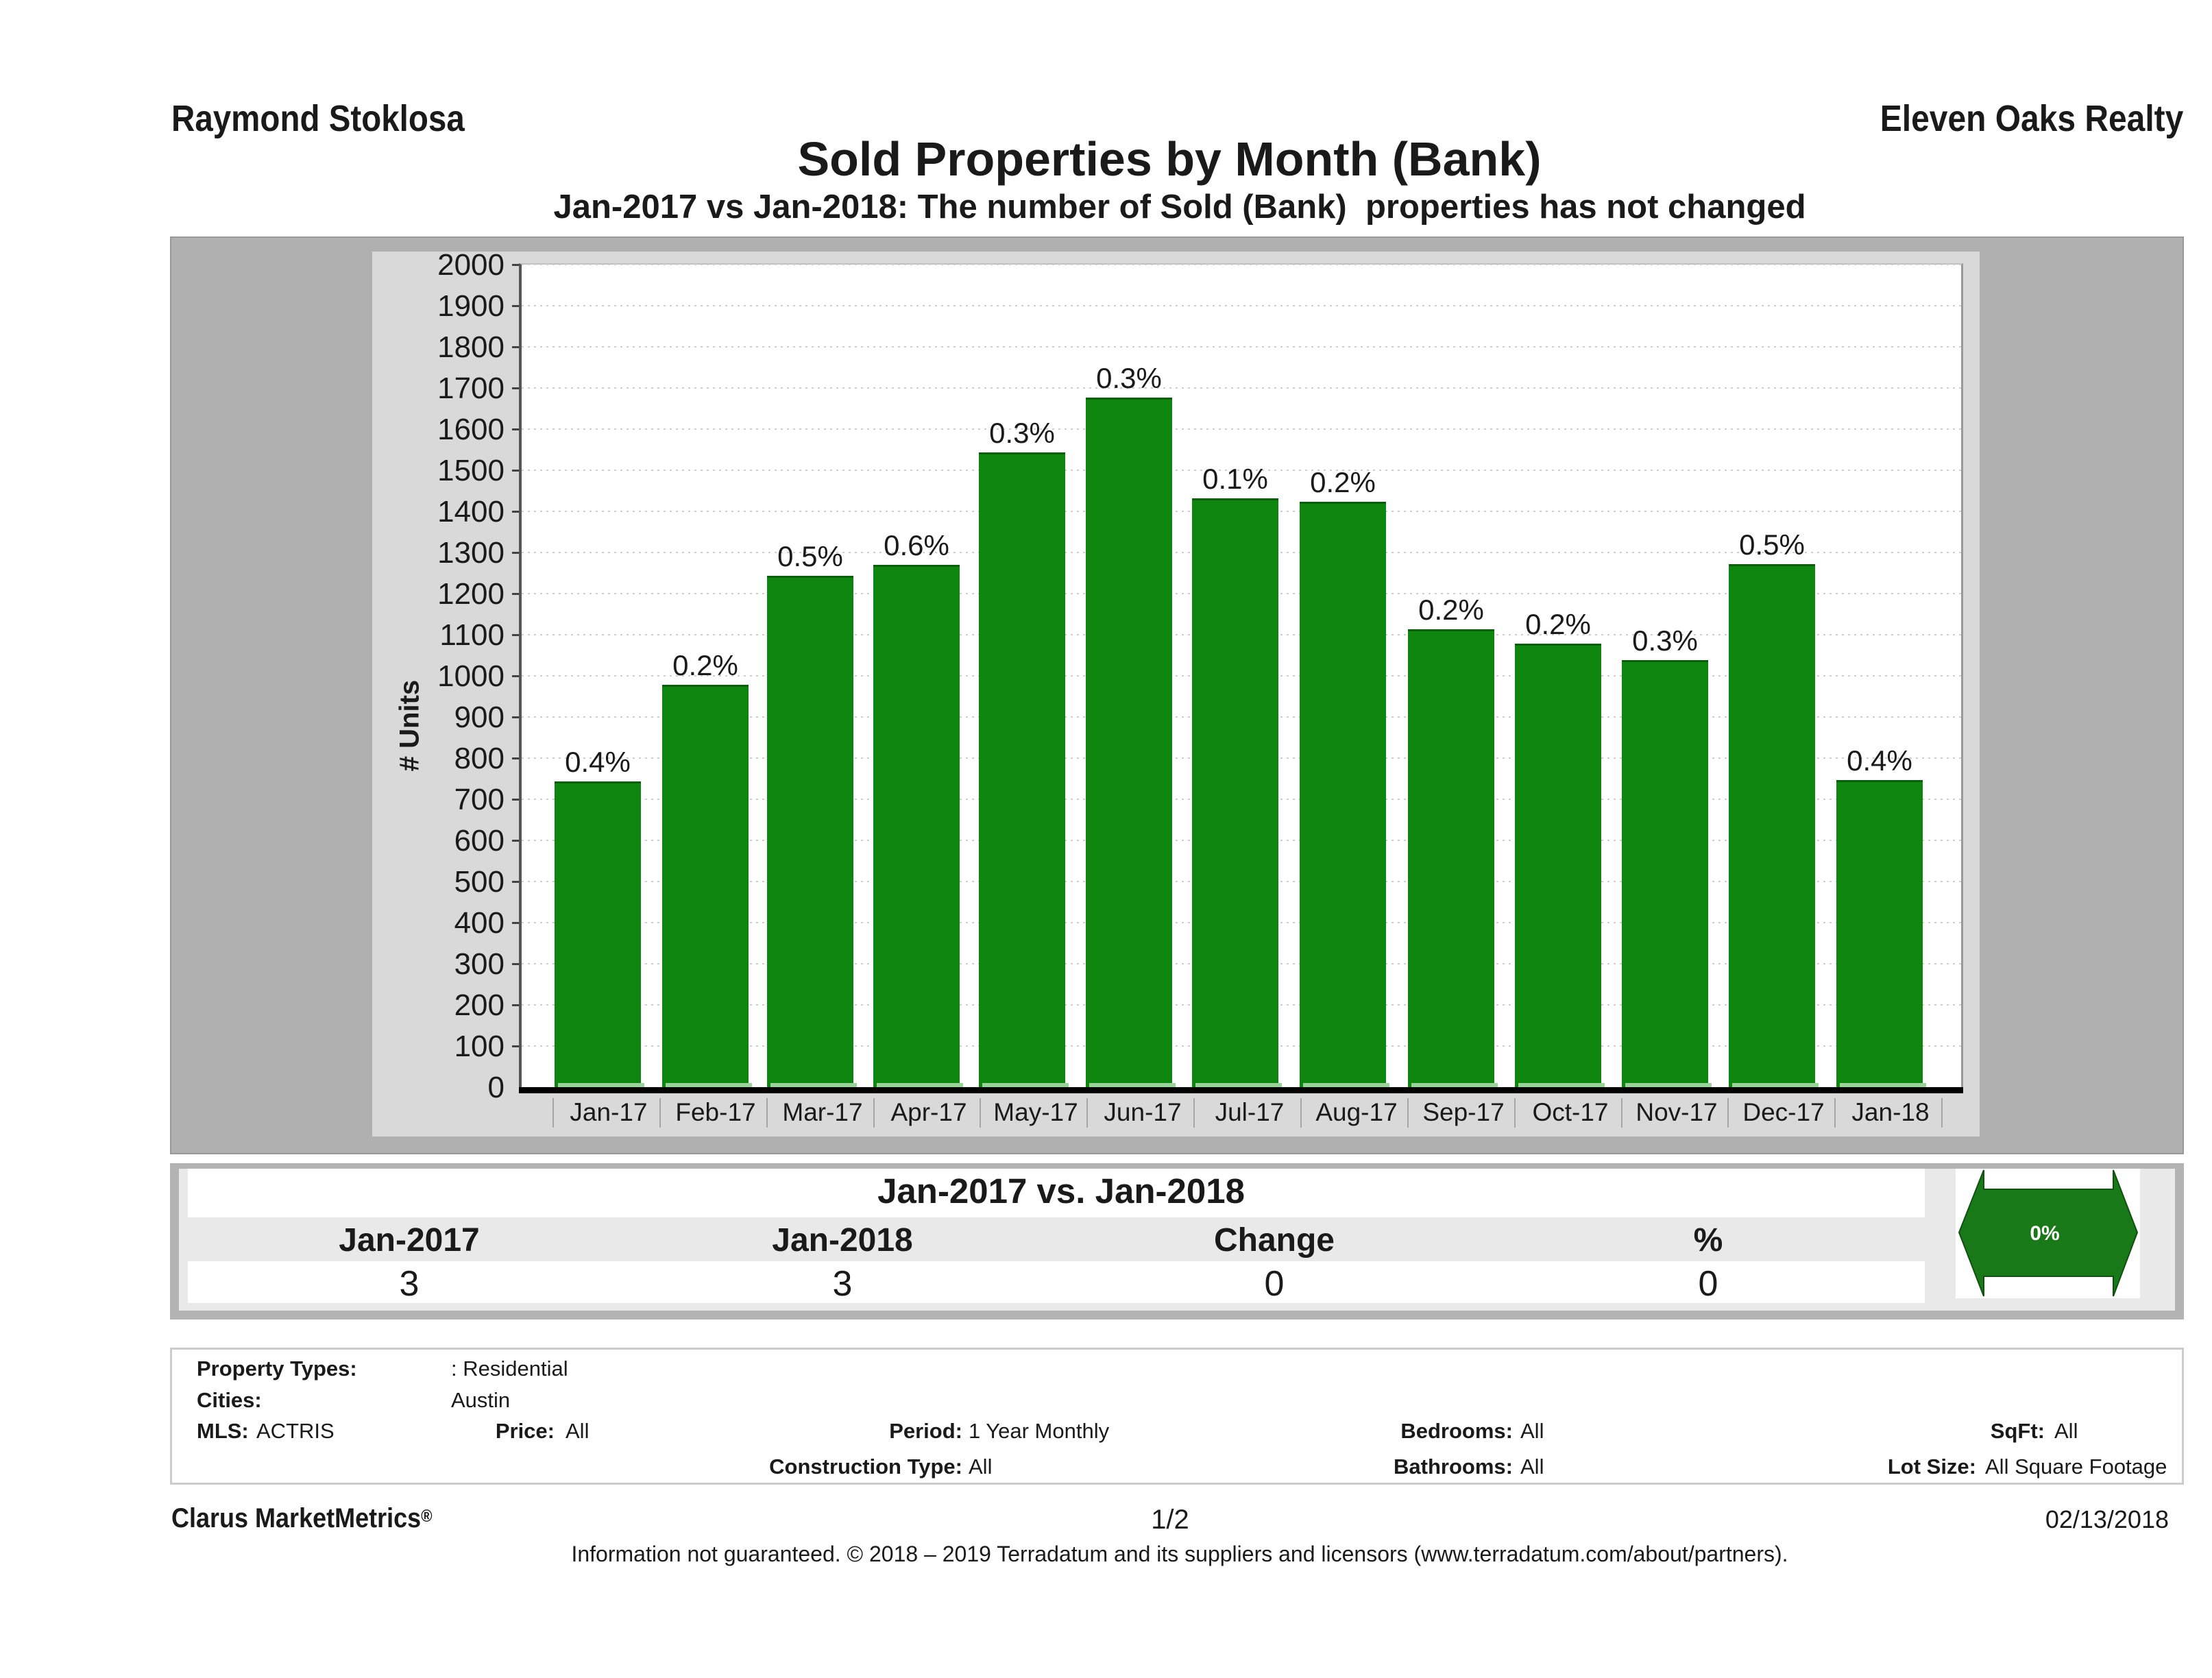 The height and width of the screenshot is (1678, 2212). Describe the element at coordinates (2044, 1233) in the screenshot. I see `svg-text: 0%` at that location.